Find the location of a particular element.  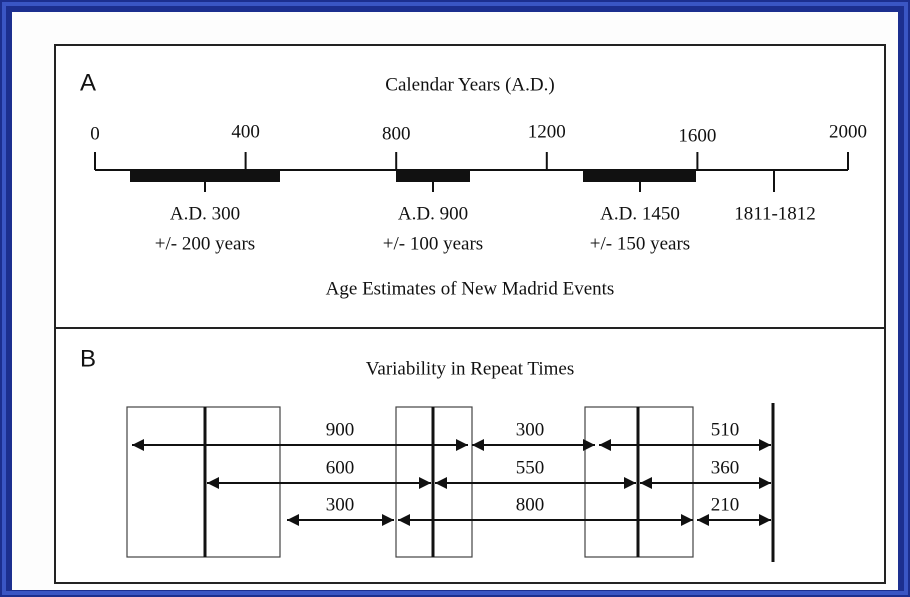

event-range: +/- 200 years is located at coordinates (205, 243).